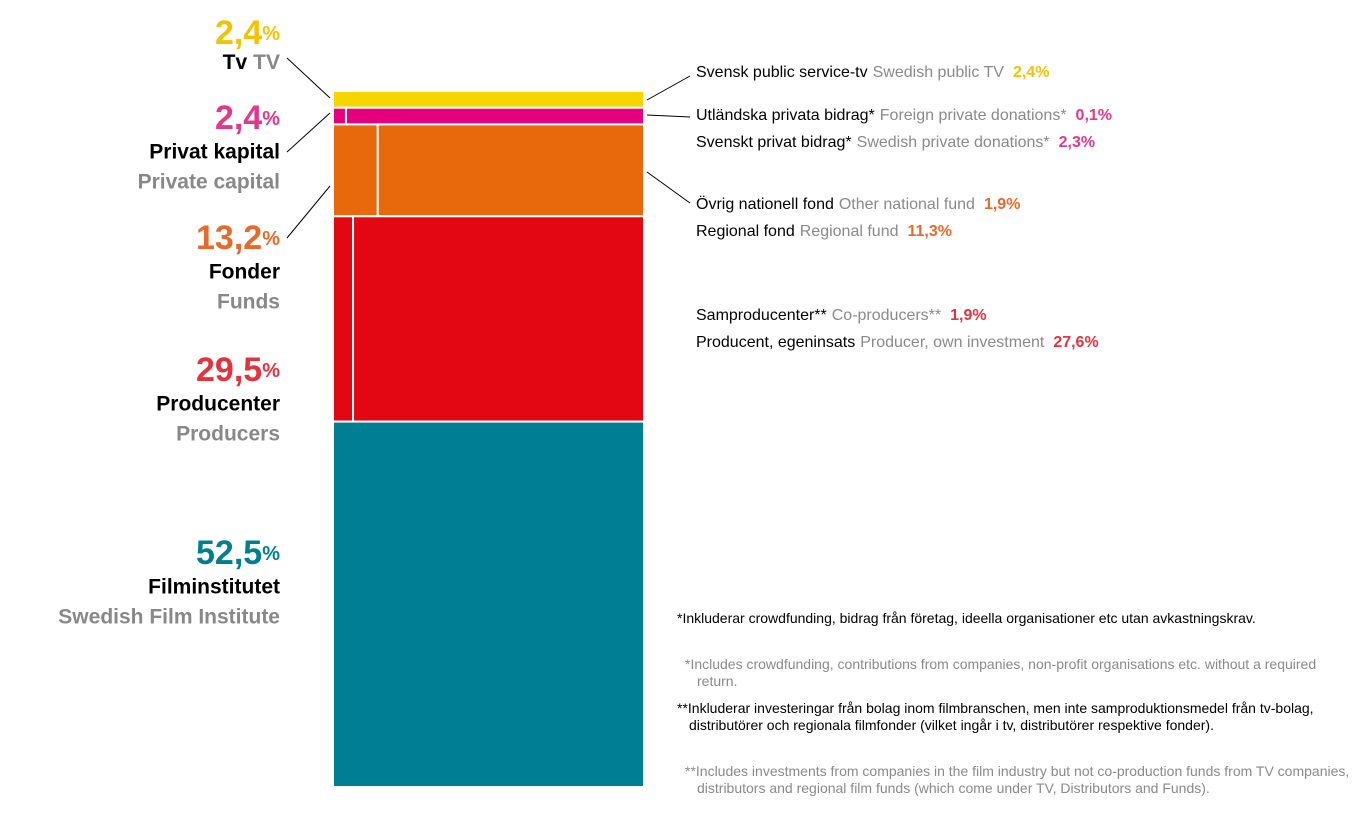 This screenshot has height=816, width=1359. I want to click on group-name: Tv TV, so click(251, 62).